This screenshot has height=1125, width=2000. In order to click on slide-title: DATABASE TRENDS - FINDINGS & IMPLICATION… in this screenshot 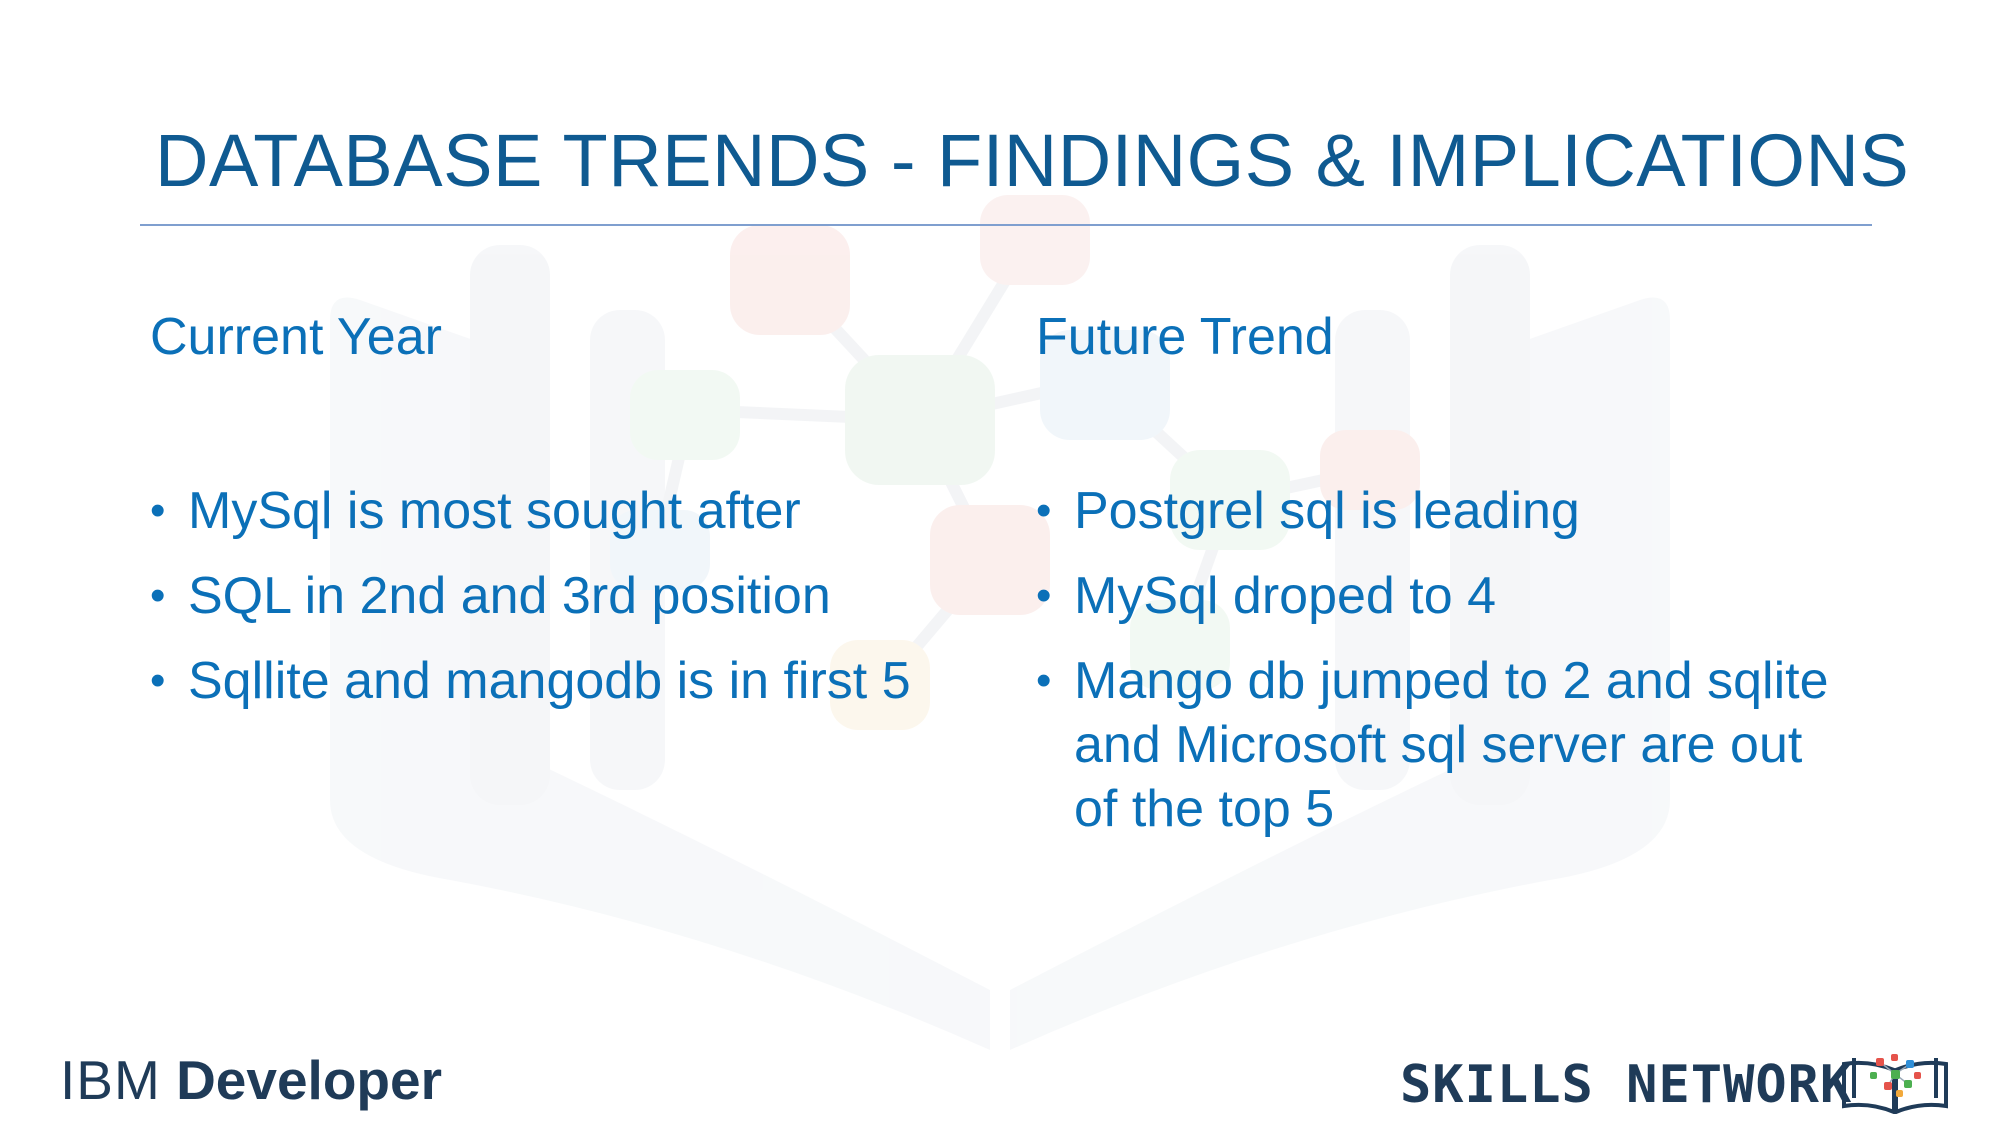, I will do `click(1032, 160)`.